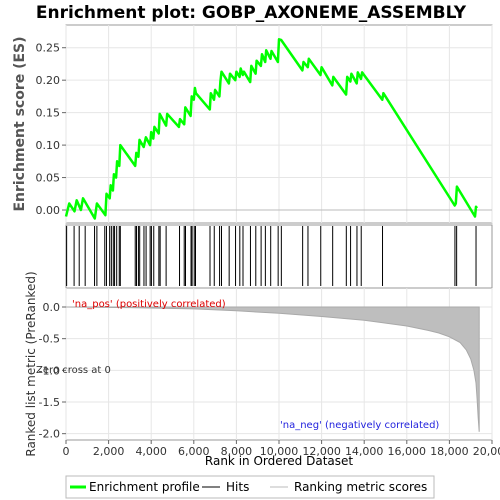 The height and width of the screenshot is (500, 500). Describe the element at coordinates (48, 145) in the screenshot. I see `es-y-tick-label: 0.10` at that location.